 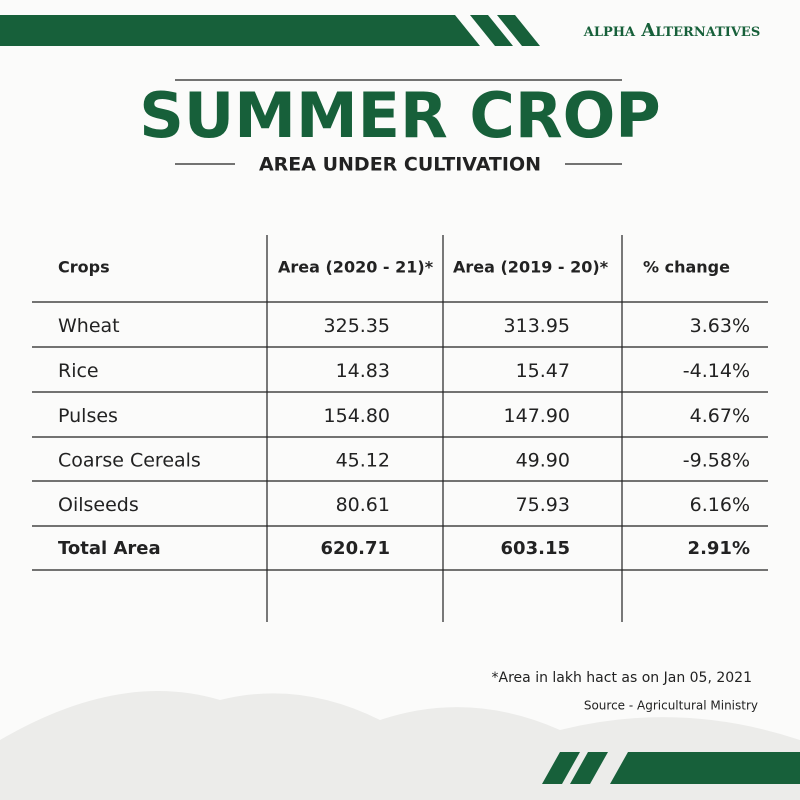 What do you see at coordinates (88, 416) in the screenshot?
I see `crop-name: Pulses` at bounding box center [88, 416].